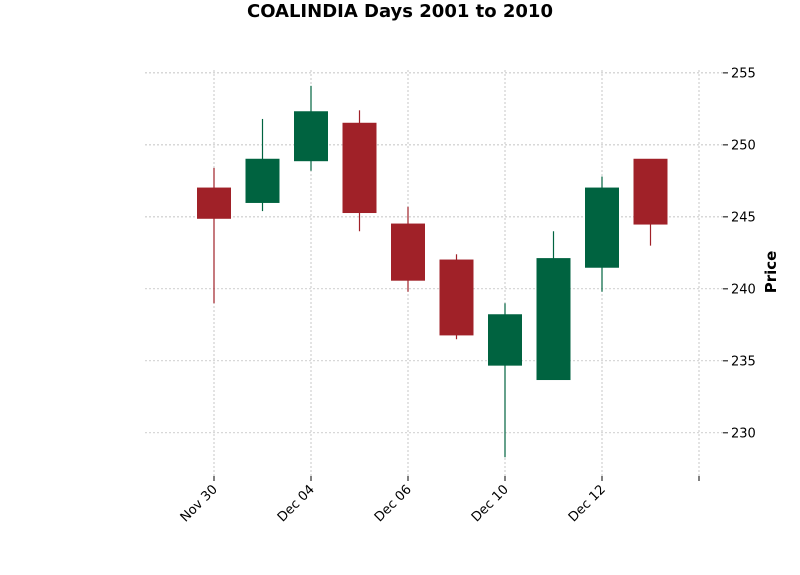 The image size is (800, 575). Describe the element at coordinates (743, 145) in the screenshot. I see `y-tick-label: 250` at that location.